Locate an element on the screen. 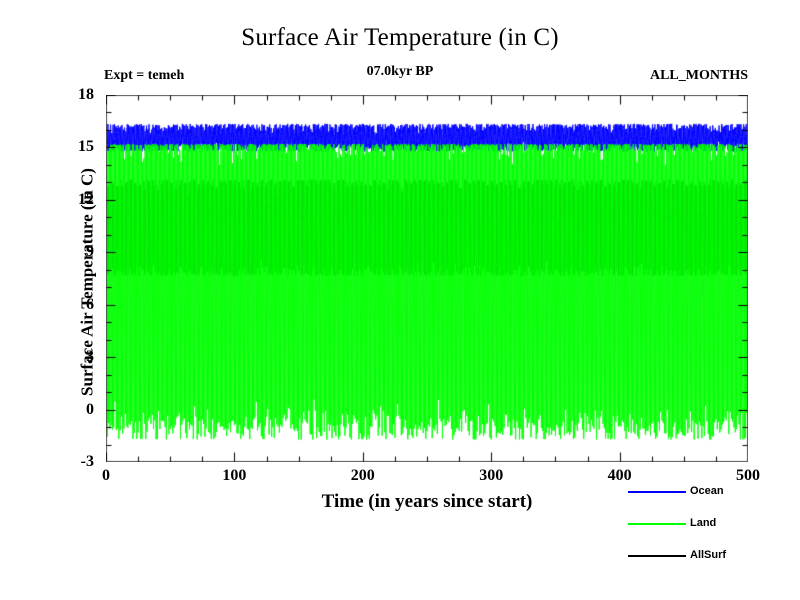  y-tick-label: 18 is located at coordinates (86, 94).